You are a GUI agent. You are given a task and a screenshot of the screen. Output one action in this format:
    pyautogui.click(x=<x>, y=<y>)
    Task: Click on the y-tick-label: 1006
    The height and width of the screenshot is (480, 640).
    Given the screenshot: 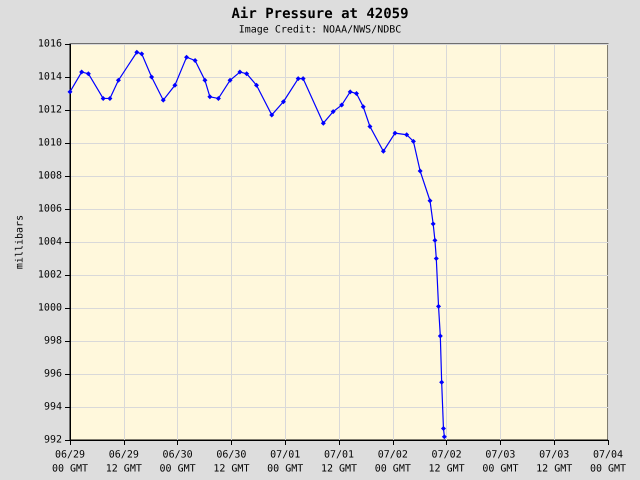 What is the action you would take?
    pyautogui.click(x=50, y=209)
    